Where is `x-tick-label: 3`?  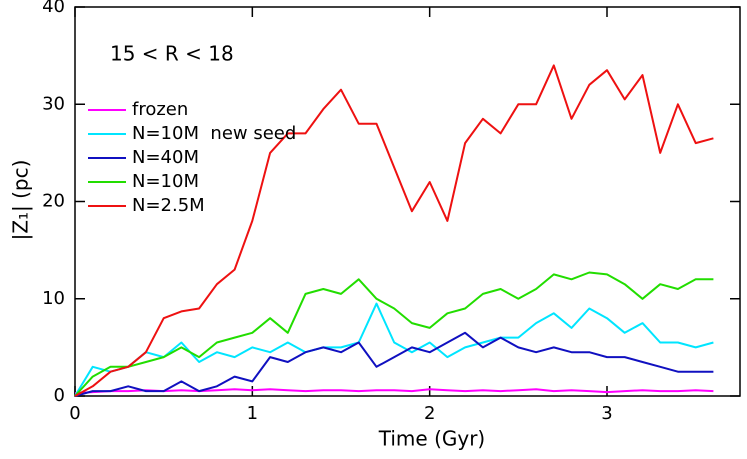
x-tick-label: 3 is located at coordinates (606, 413).